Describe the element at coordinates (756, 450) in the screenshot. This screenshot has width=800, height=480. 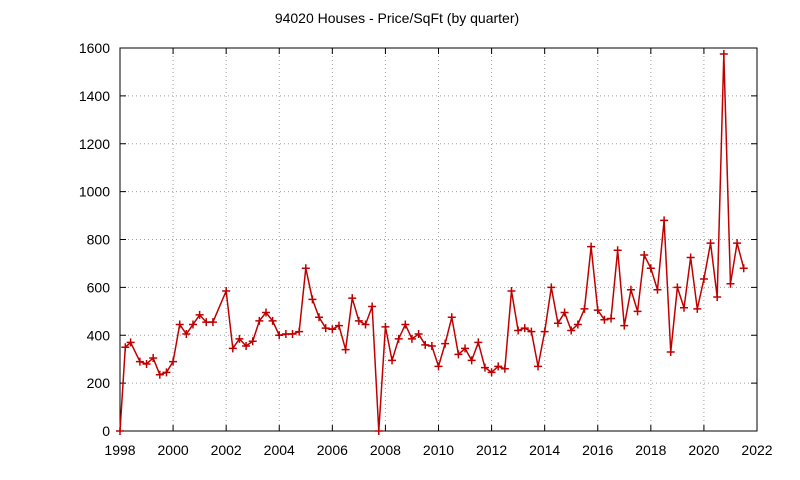
I see `x-tick-label: 2022` at that location.